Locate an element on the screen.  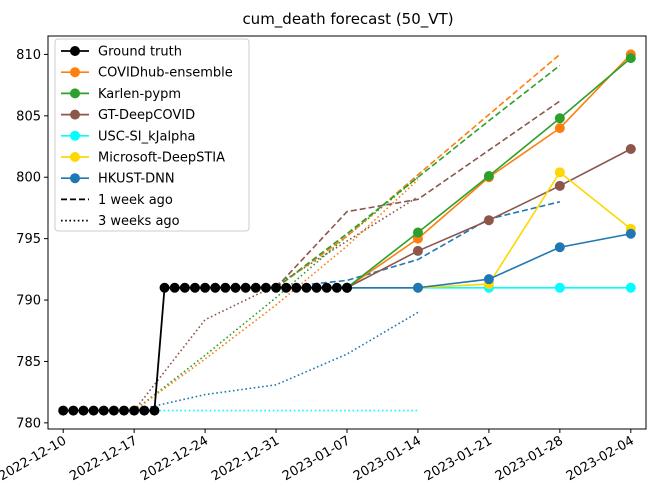
legend-label: 1 week ago is located at coordinates (135, 200).